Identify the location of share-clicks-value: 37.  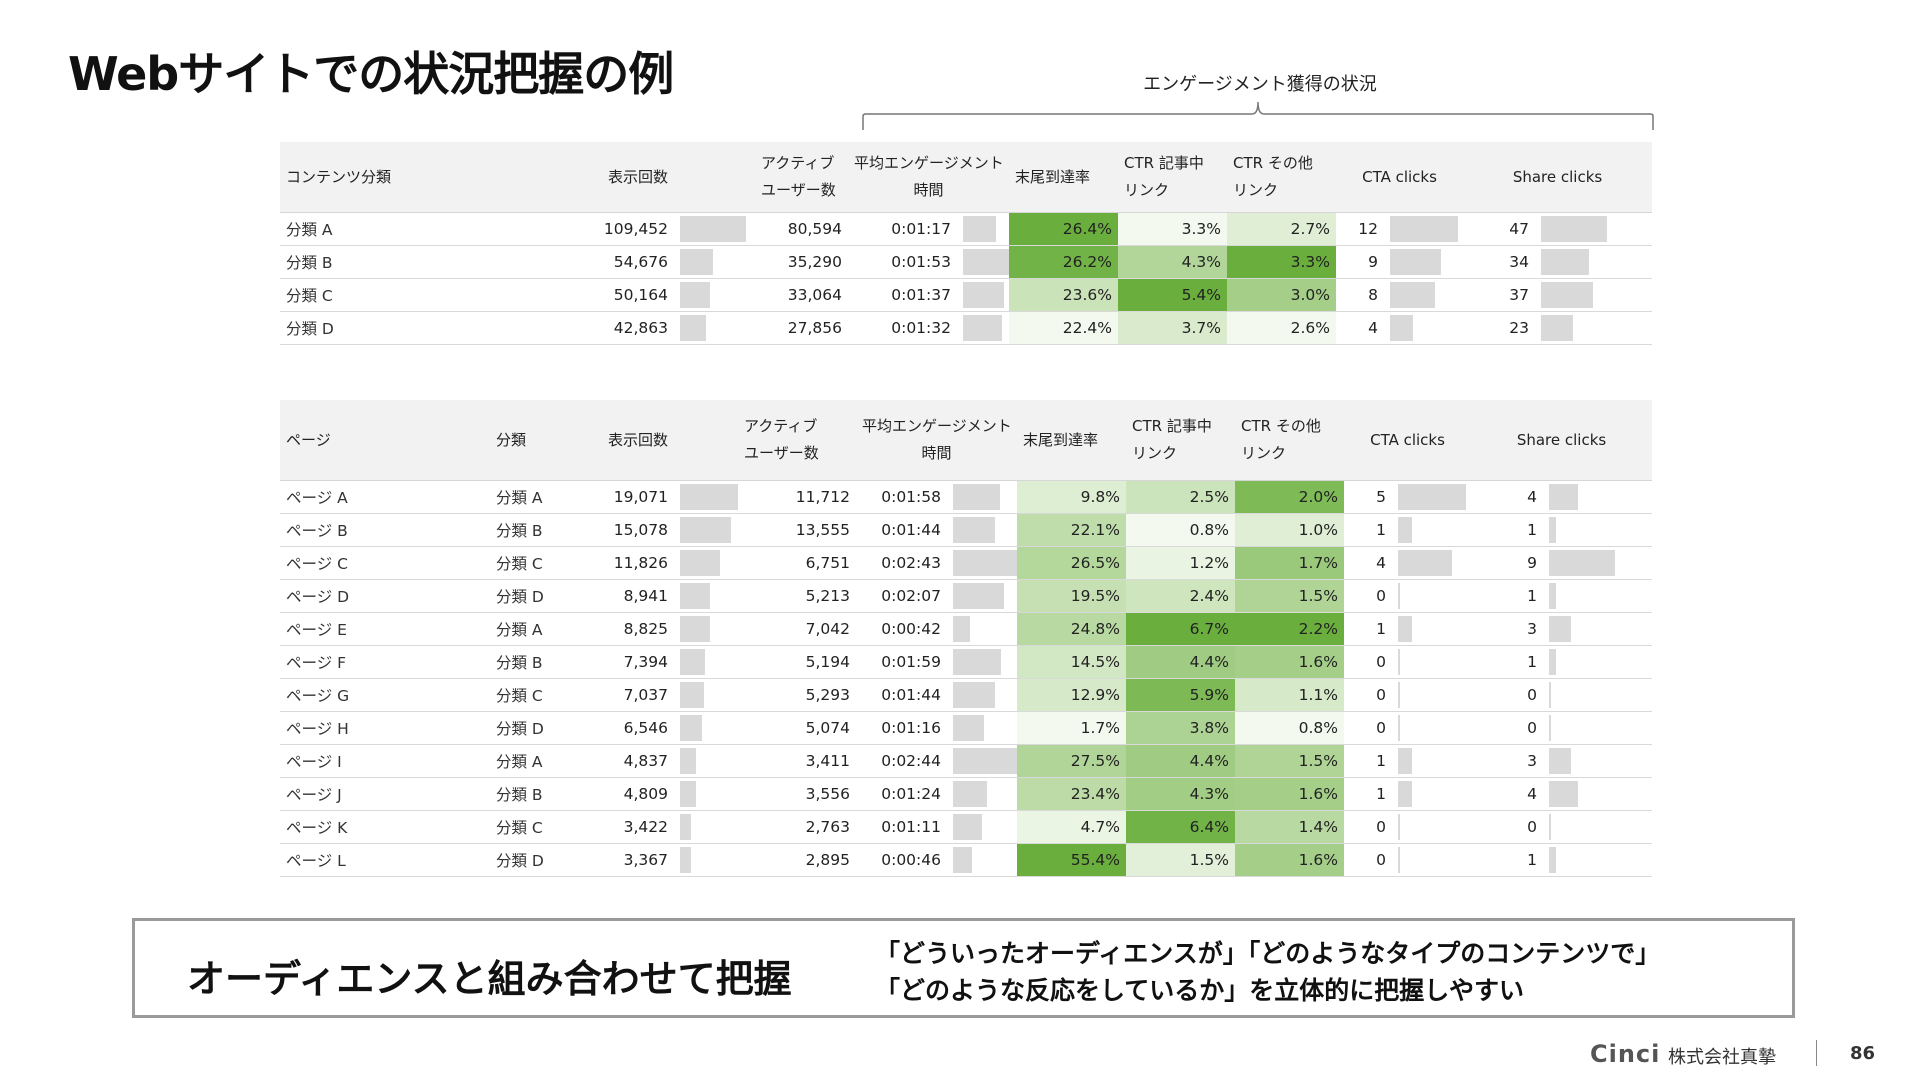
(1499, 295).